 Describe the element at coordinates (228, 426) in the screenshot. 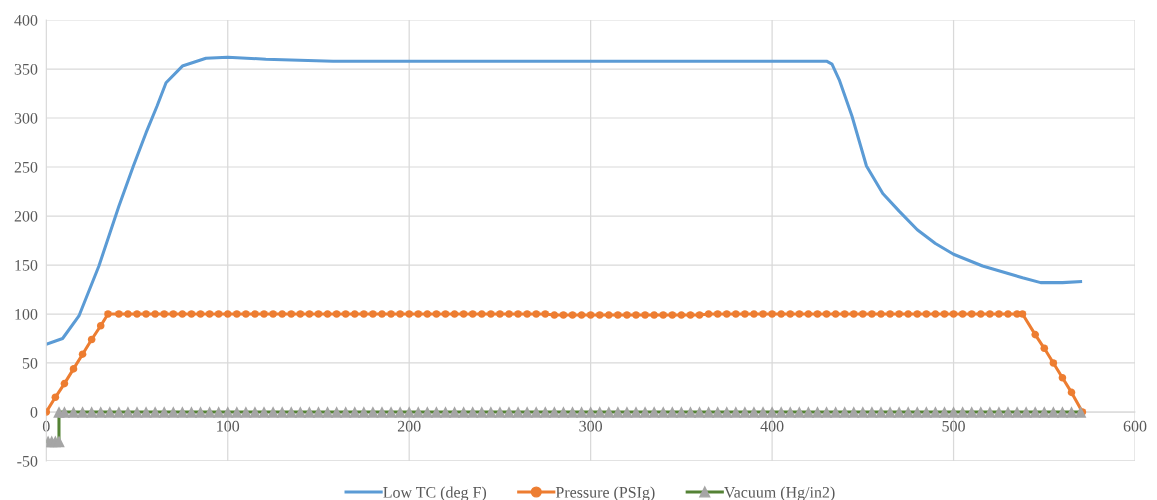

I see `x-tick-label: 100` at that location.